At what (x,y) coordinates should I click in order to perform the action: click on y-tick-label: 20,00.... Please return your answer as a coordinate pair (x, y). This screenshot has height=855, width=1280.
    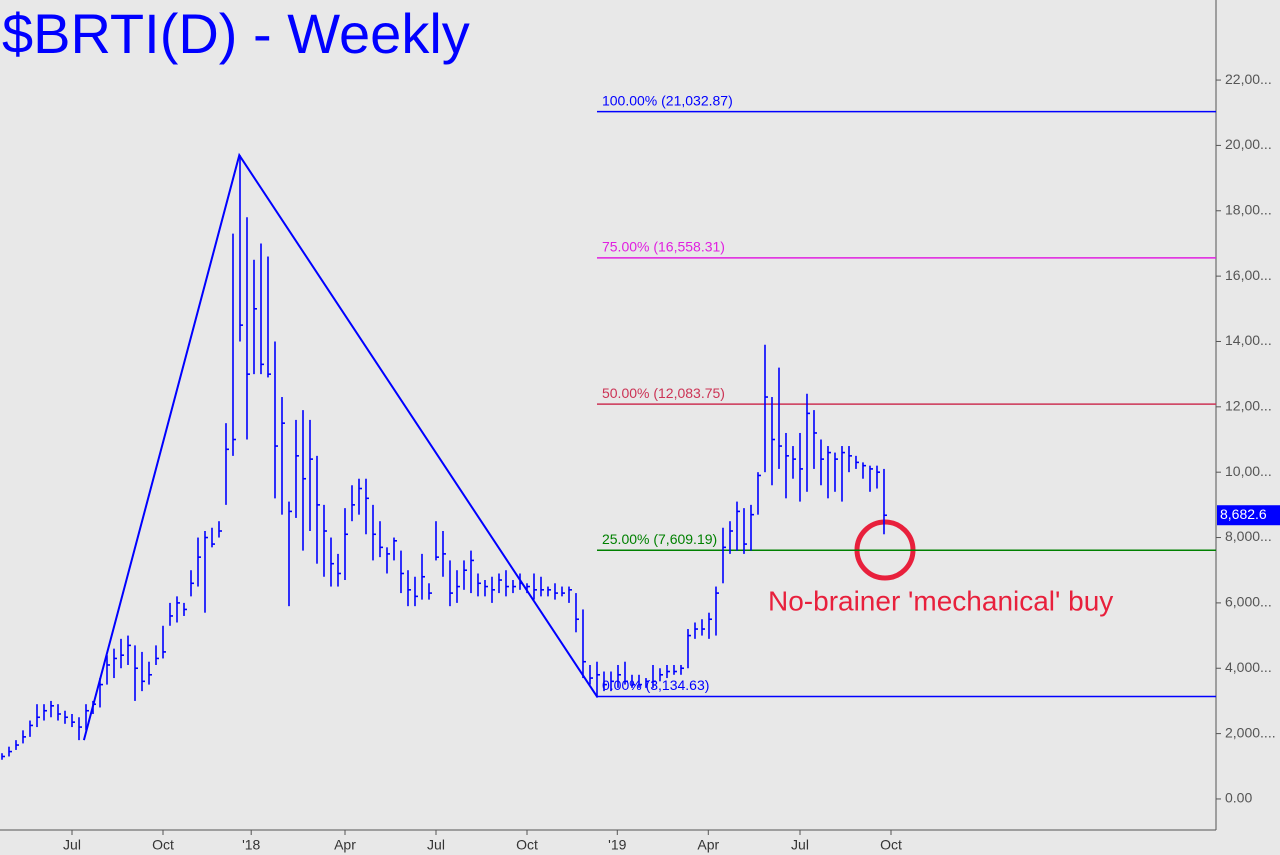
    Looking at the image, I should click on (1248, 144).